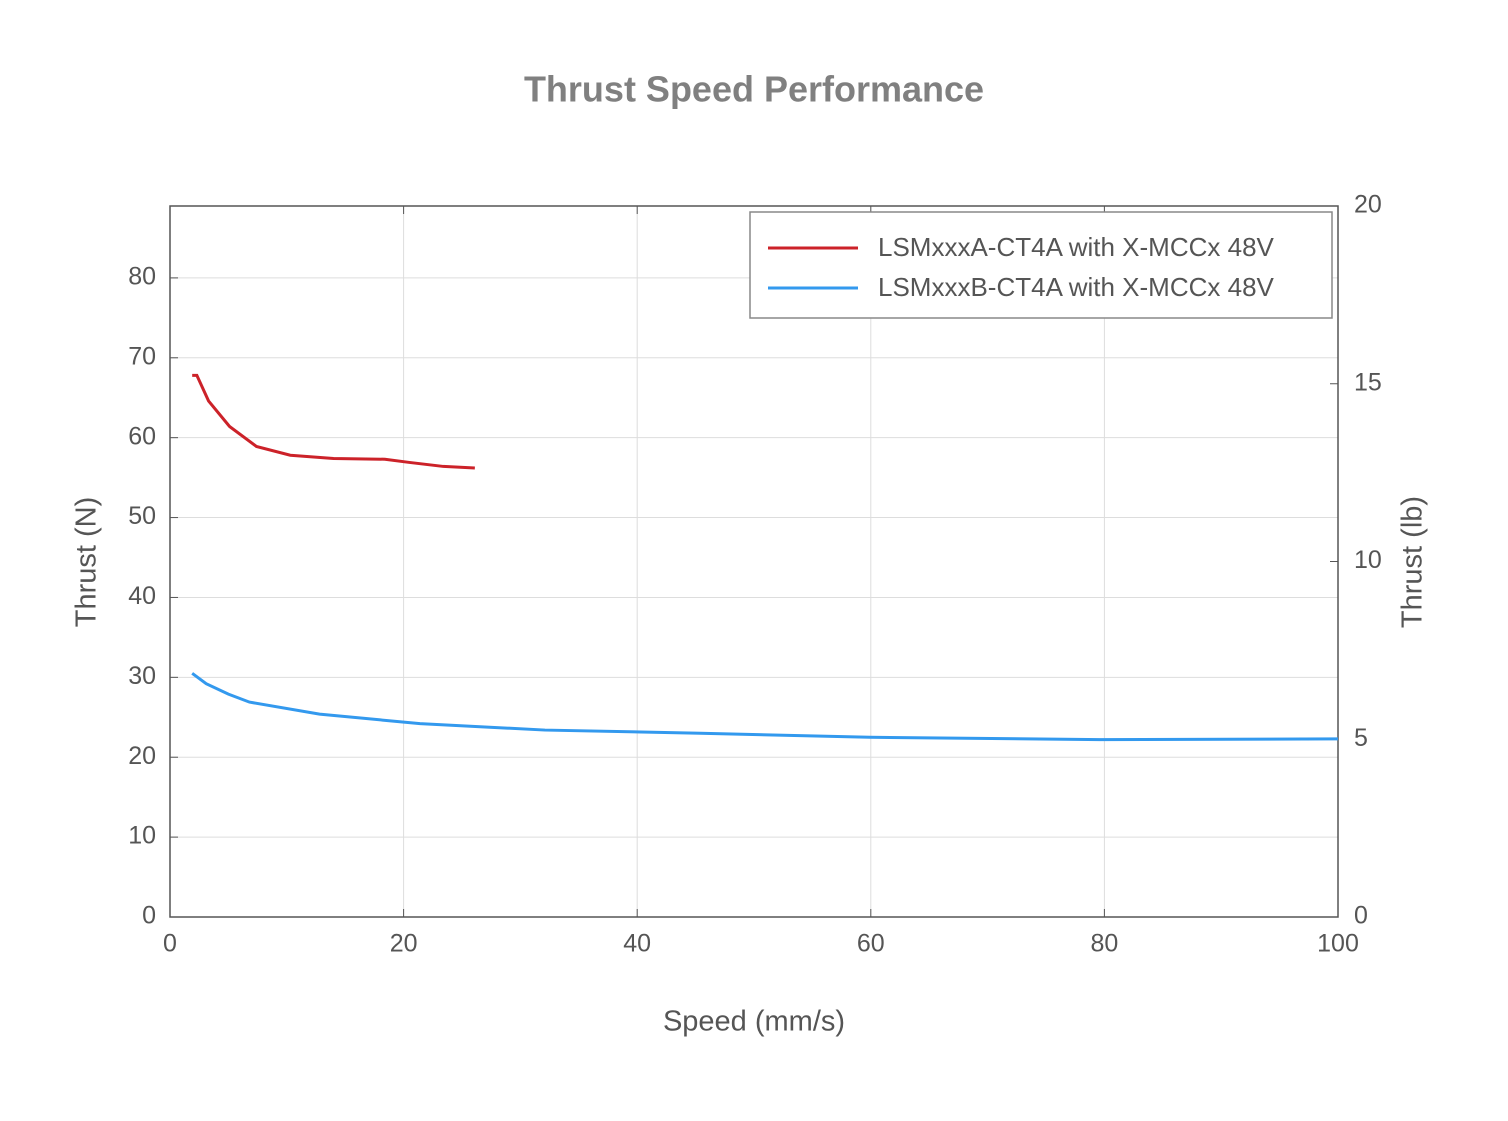  What do you see at coordinates (1041, 265) in the screenshot?
I see `legend-box` at bounding box center [1041, 265].